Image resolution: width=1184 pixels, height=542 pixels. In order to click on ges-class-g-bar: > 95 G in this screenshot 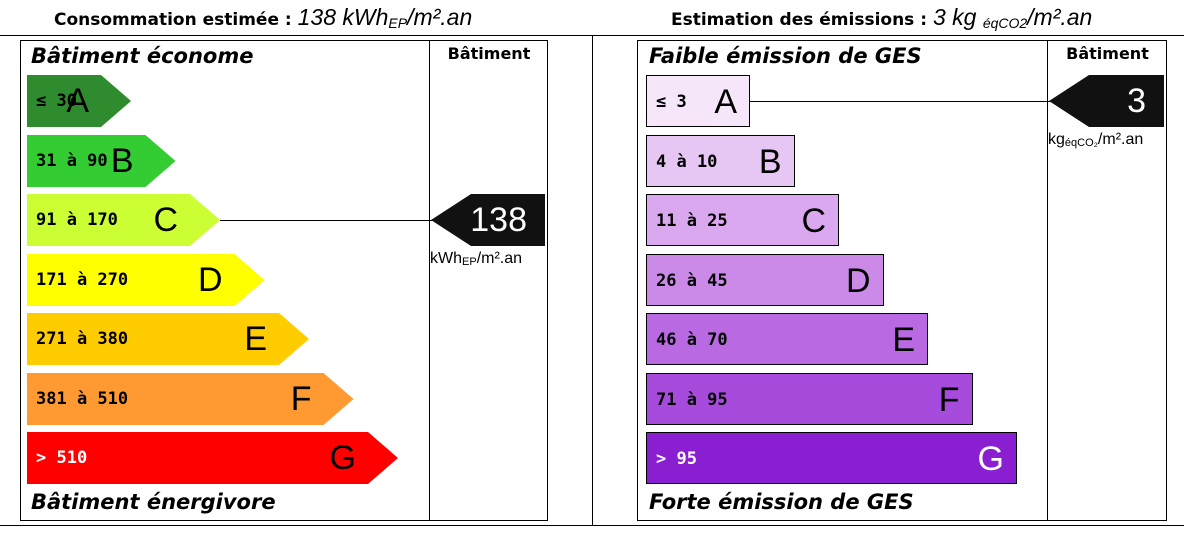, I will do `click(831, 458)`.